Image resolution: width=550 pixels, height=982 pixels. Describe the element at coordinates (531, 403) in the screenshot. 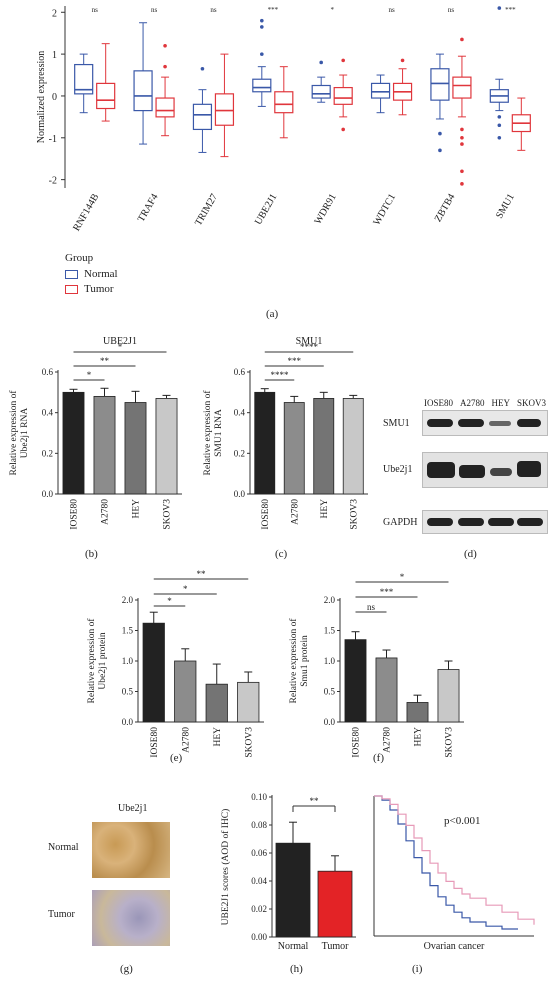

I see `blot-lane-label: SKOV3` at that location.